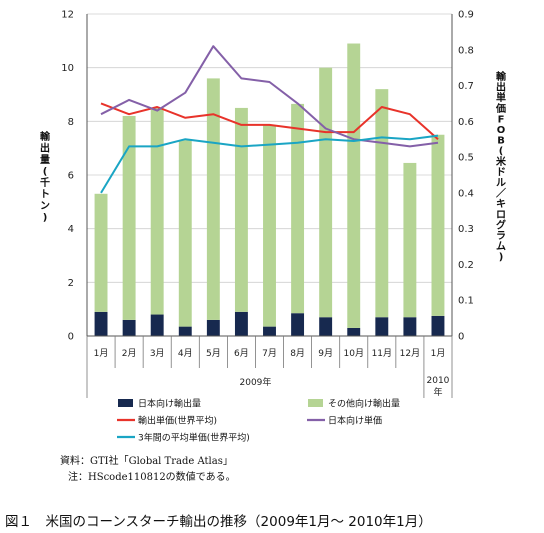  I want to click on left-tick-label: 6, so click(71, 176).